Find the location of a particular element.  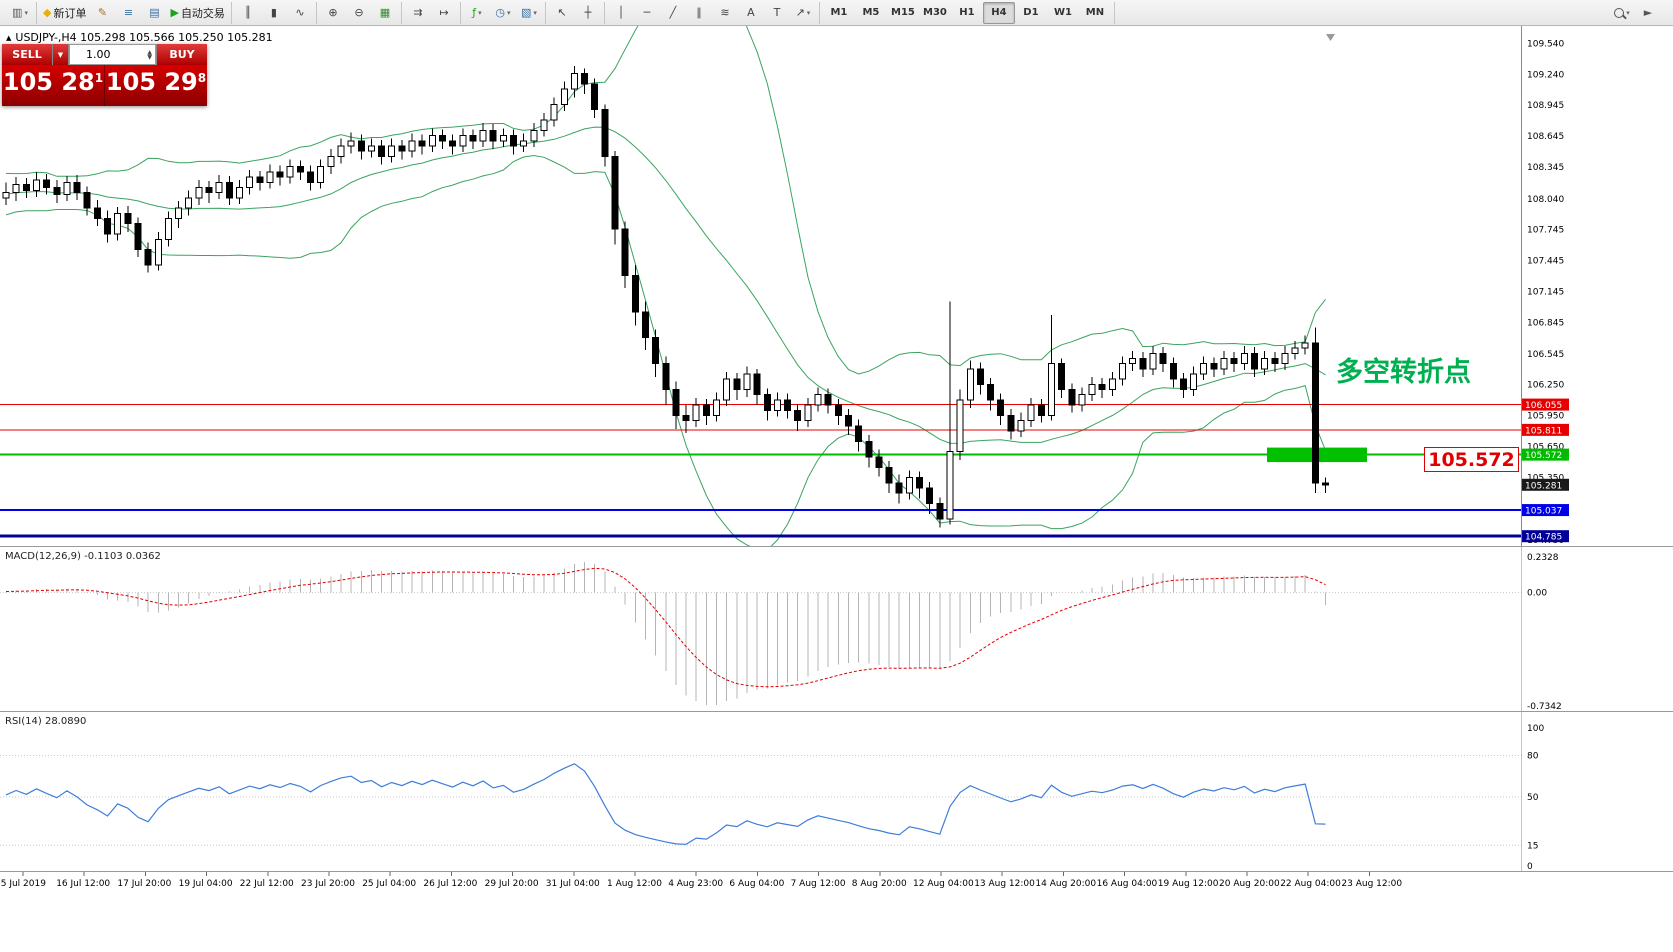

text-icon-glyph: A is located at coordinates (751, 12).